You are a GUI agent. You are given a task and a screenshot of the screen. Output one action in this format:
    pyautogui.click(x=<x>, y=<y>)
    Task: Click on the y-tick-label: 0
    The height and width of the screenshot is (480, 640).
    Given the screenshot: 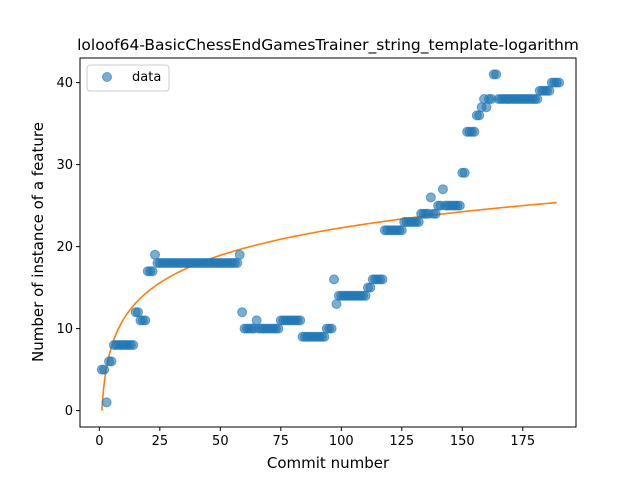 What is the action you would take?
    pyautogui.click(x=69, y=411)
    